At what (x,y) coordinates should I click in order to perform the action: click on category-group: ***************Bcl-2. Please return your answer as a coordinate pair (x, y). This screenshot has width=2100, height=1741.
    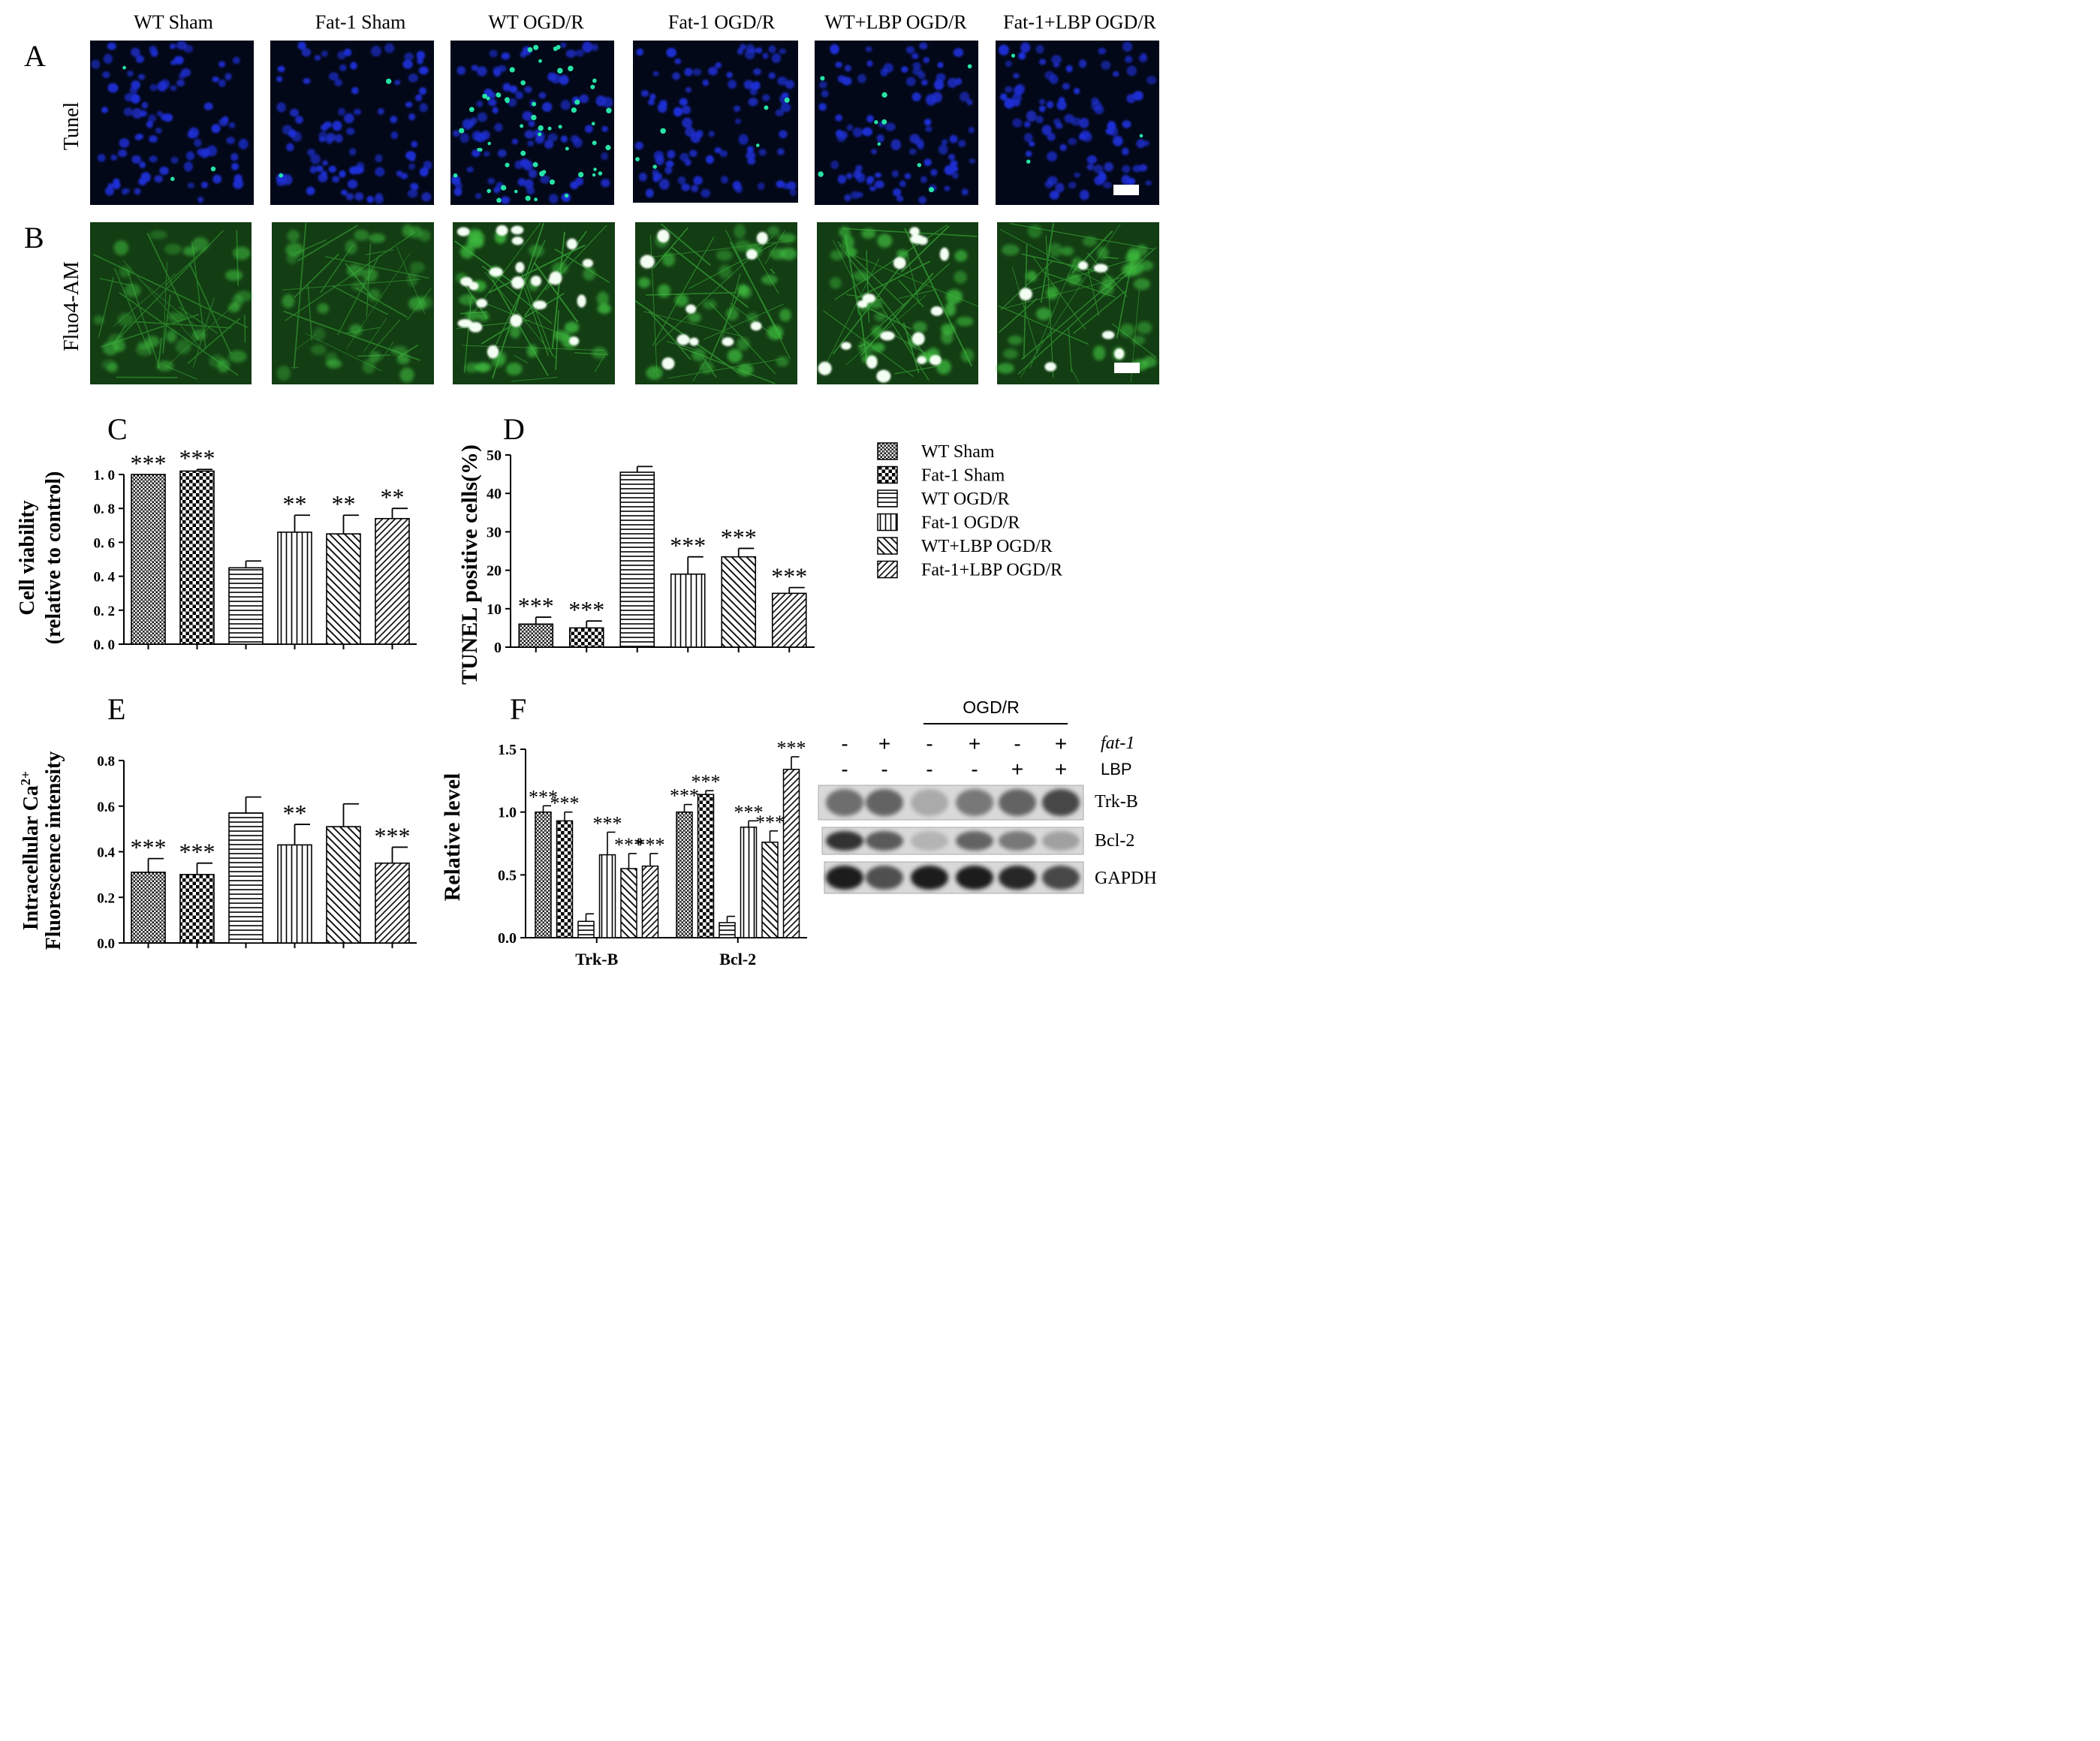
    Looking at the image, I should click on (738, 852).